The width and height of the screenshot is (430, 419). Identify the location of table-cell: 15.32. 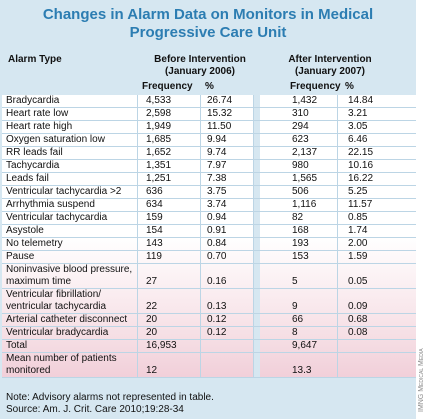
(227, 114).